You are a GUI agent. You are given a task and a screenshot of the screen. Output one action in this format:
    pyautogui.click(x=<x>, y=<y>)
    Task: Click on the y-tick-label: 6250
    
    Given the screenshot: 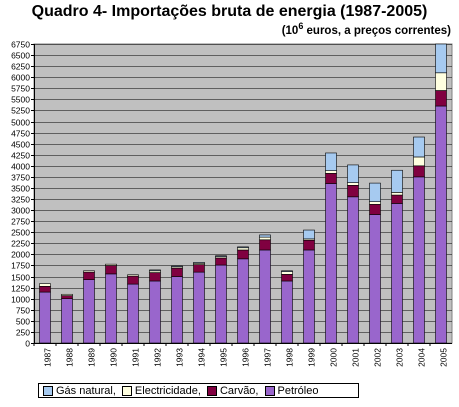 What is the action you would take?
    pyautogui.click(x=20, y=67)
    